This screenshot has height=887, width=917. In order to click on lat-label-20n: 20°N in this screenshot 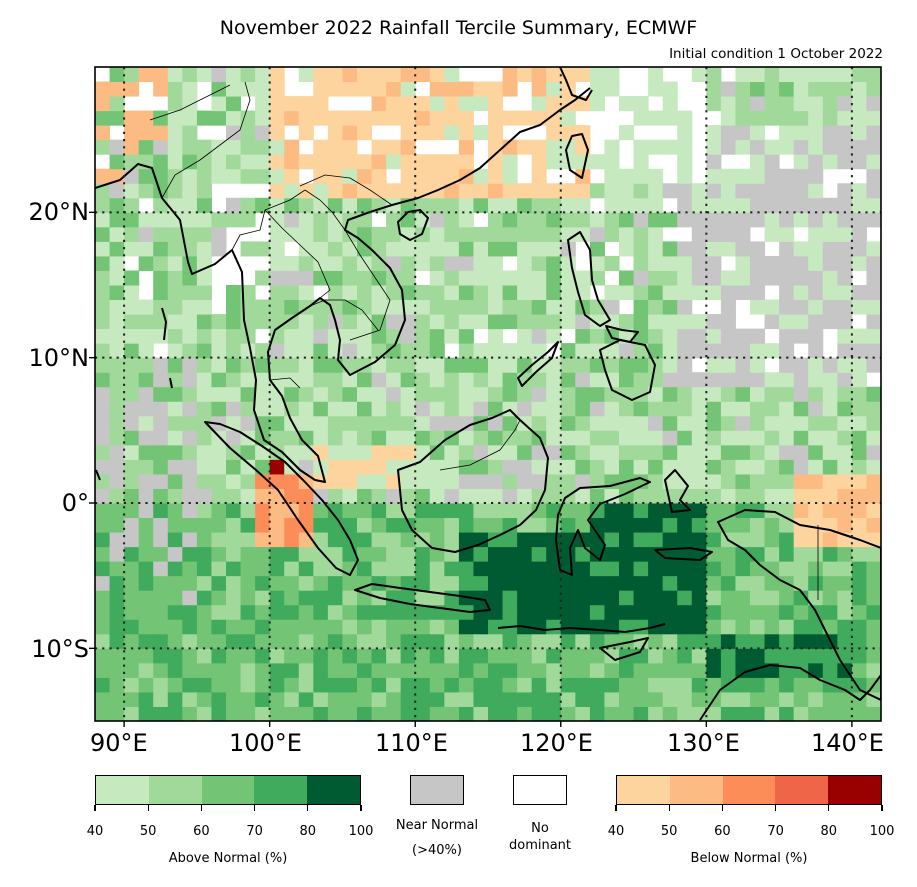, I will do `click(59, 212)`.